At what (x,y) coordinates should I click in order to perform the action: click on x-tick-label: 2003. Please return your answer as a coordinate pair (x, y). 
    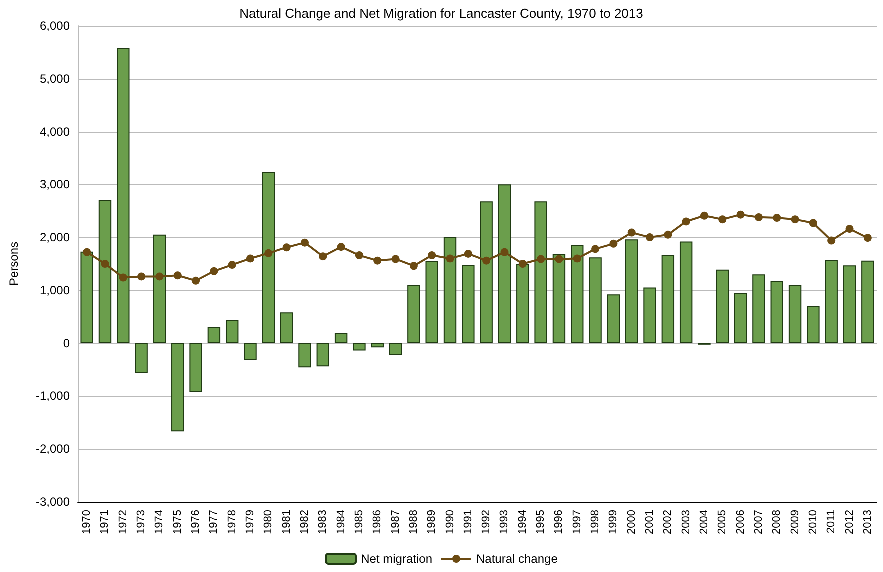
    Looking at the image, I should click on (686, 522).